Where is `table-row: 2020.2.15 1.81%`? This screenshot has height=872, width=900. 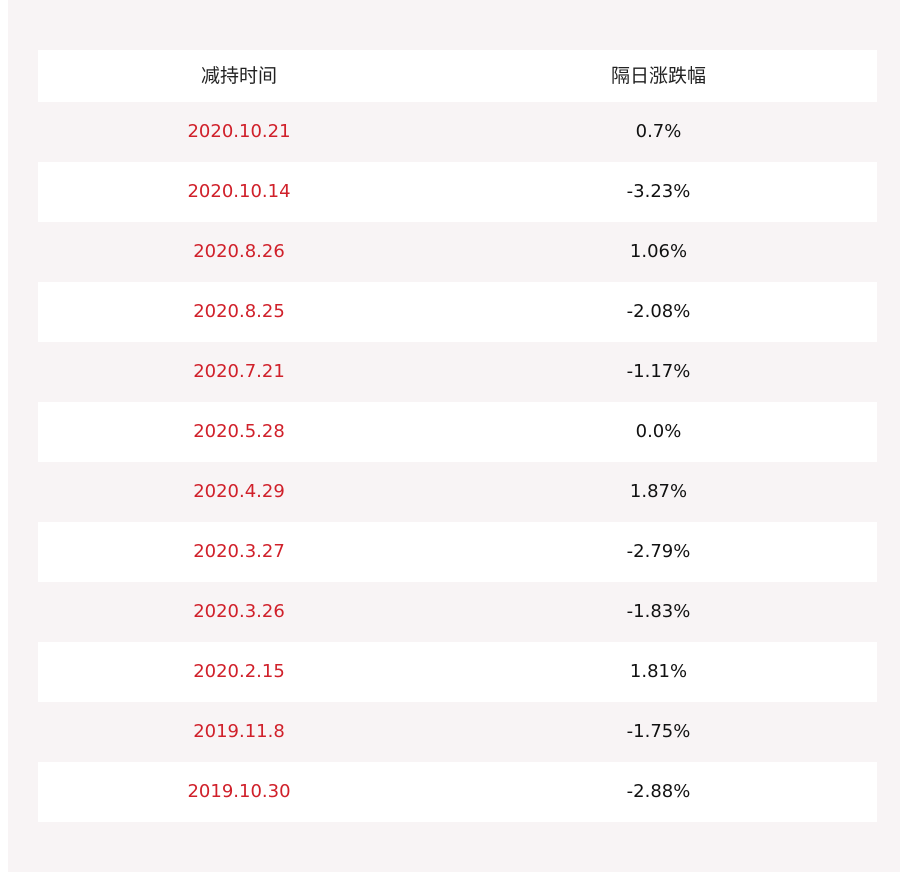
table-row: 2020.2.15 1.81% is located at coordinates (457, 672).